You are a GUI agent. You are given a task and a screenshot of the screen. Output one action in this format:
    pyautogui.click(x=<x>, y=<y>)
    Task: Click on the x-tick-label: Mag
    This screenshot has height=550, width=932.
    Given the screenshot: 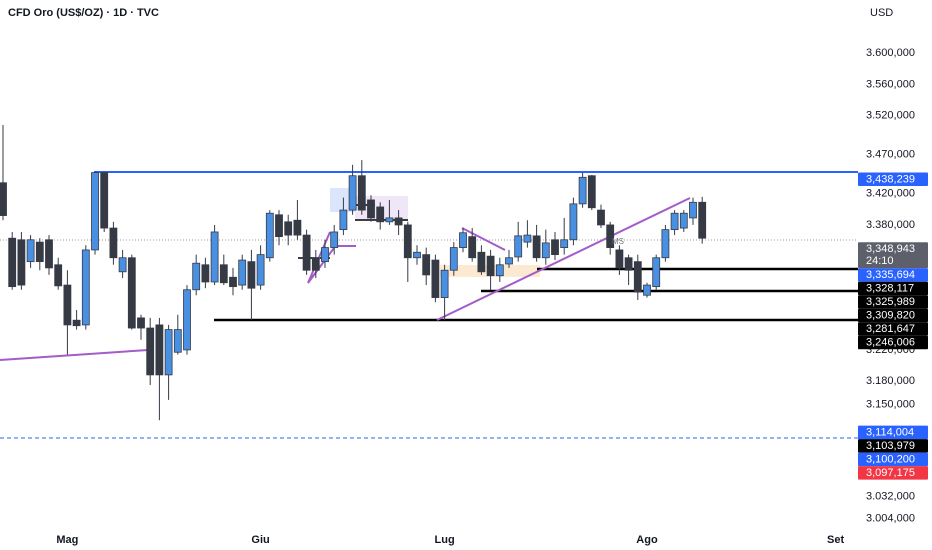 What is the action you would take?
    pyautogui.click(x=67, y=540)
    